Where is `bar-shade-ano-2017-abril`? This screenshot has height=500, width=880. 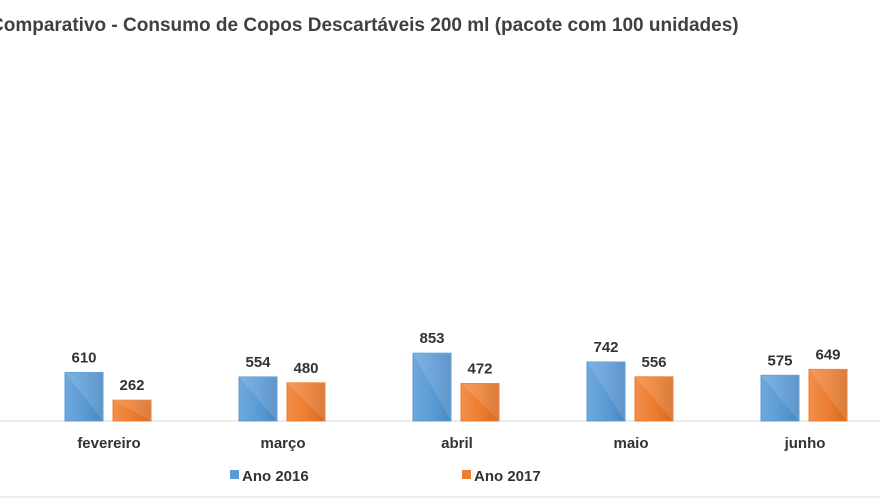 bar-shade-ano-2017-abril is located at coordinates (480, 402).